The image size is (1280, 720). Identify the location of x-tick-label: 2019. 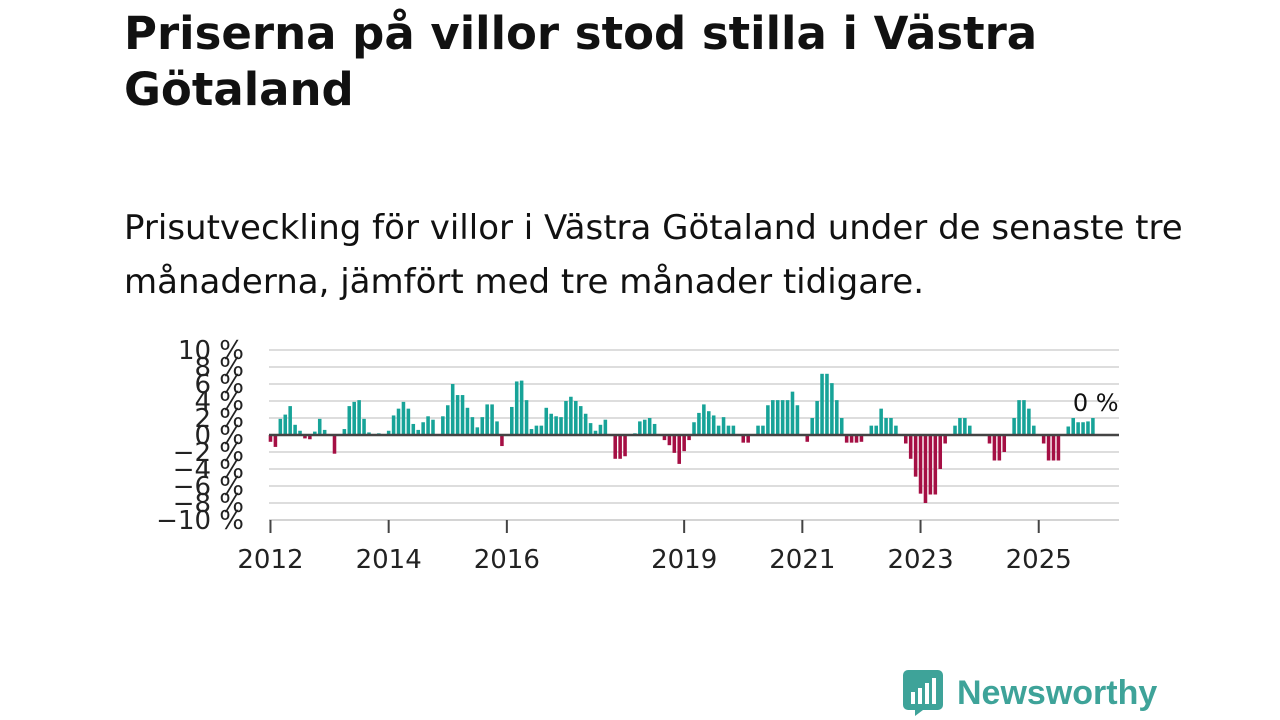
(684, 560).